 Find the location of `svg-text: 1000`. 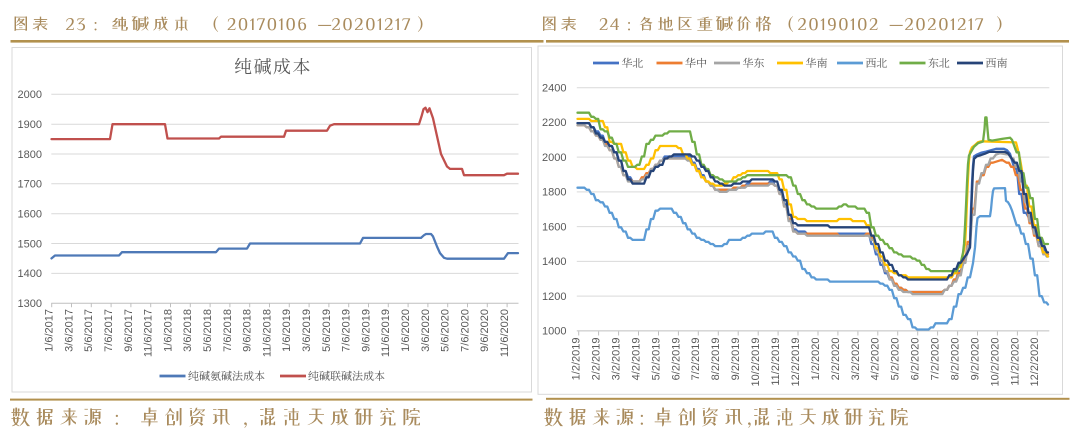

svg-text: 1000 is located at coordinates (554, 332).